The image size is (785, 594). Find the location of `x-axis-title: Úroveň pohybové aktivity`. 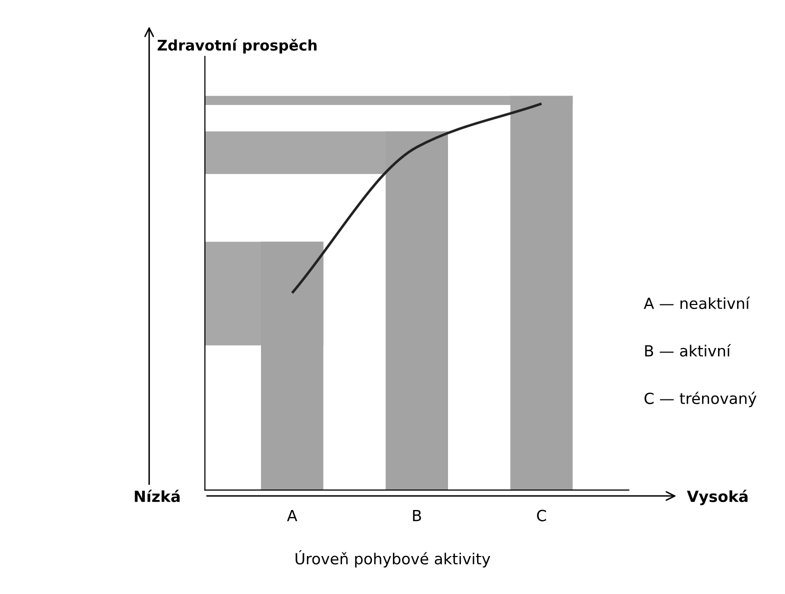

x-axis-title: Úroveň pohybové aktivity is located at coordinates (393, 559).